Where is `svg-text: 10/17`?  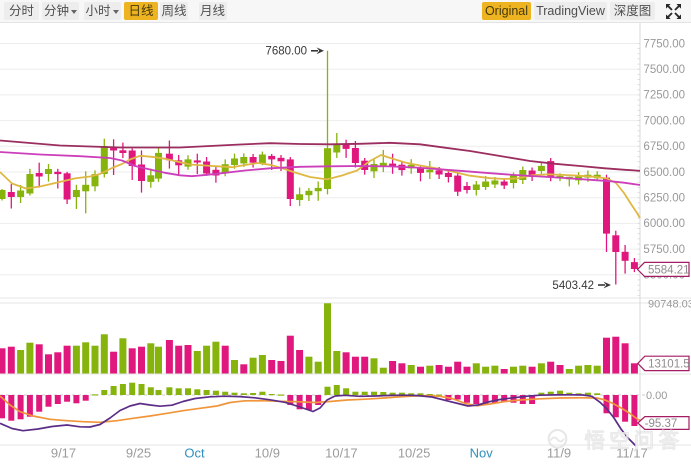
svg-text: 10/17 is located at coordinates (341, 453).